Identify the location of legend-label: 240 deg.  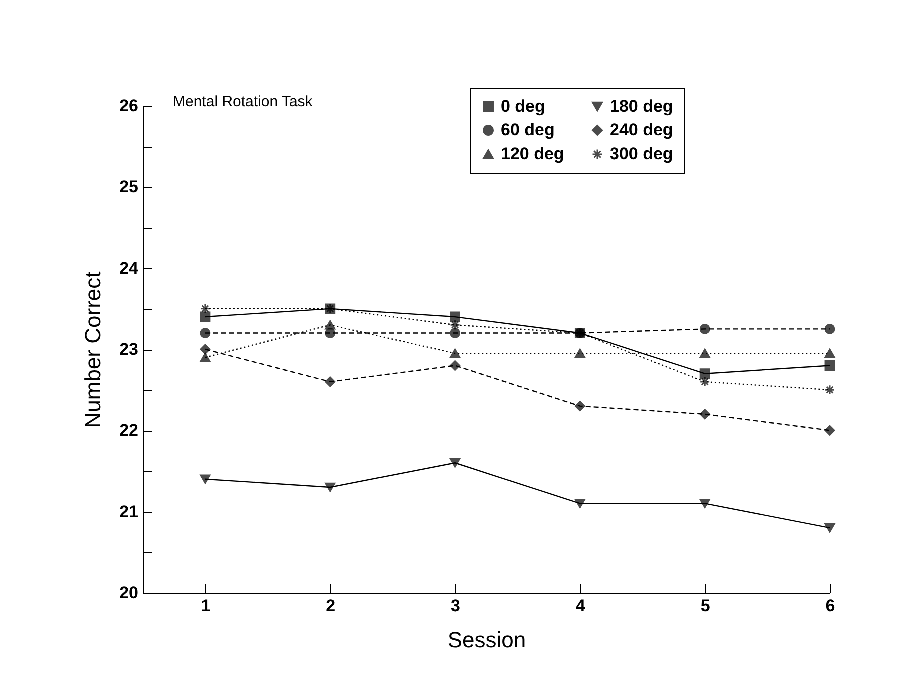
(642, 130).